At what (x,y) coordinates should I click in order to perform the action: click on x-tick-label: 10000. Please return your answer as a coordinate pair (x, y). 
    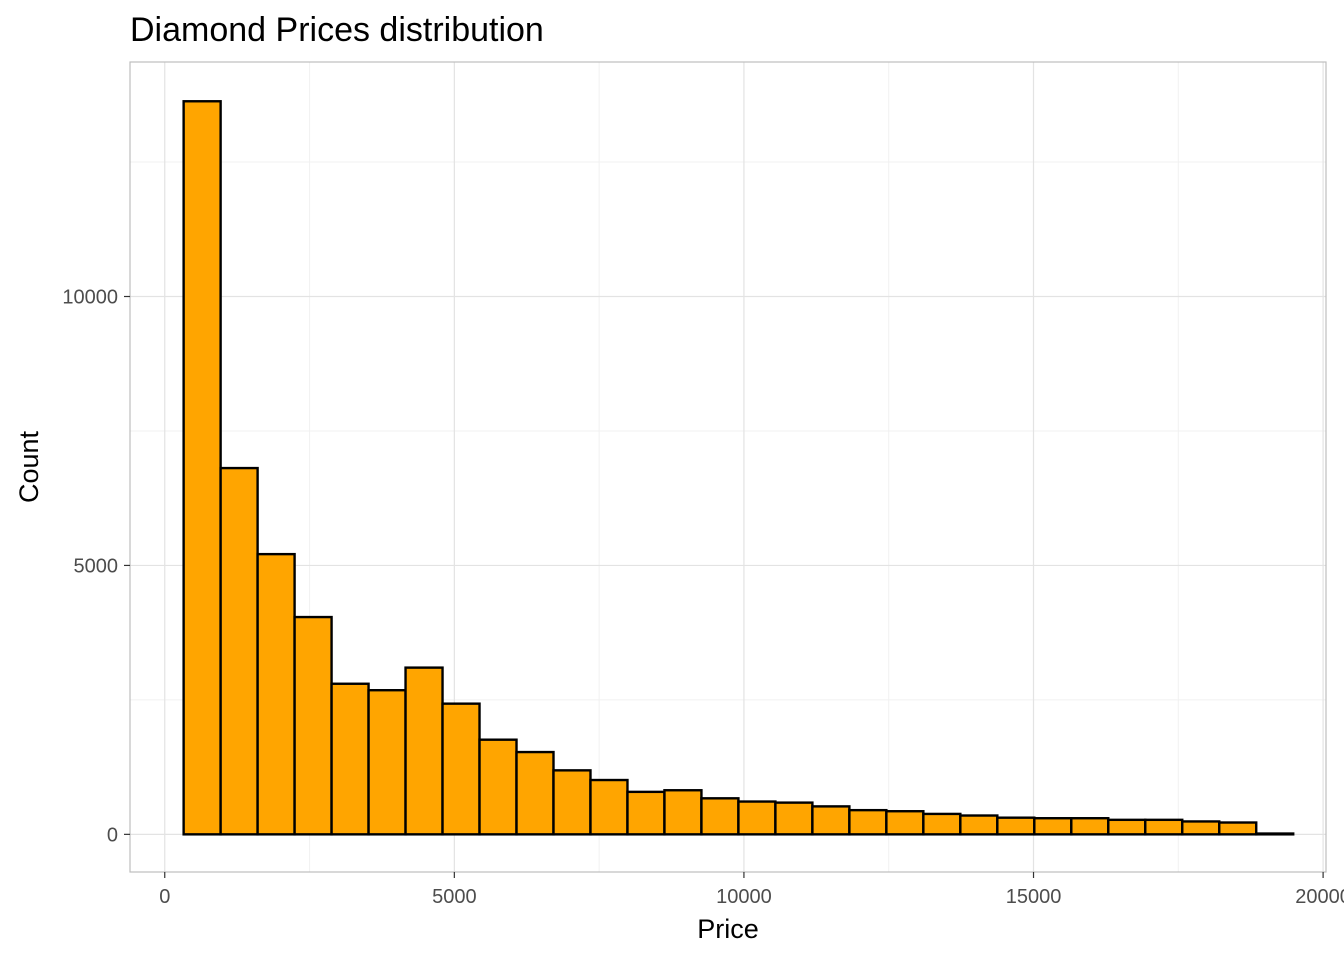
    Looking at the image, I should click on (744, 897).